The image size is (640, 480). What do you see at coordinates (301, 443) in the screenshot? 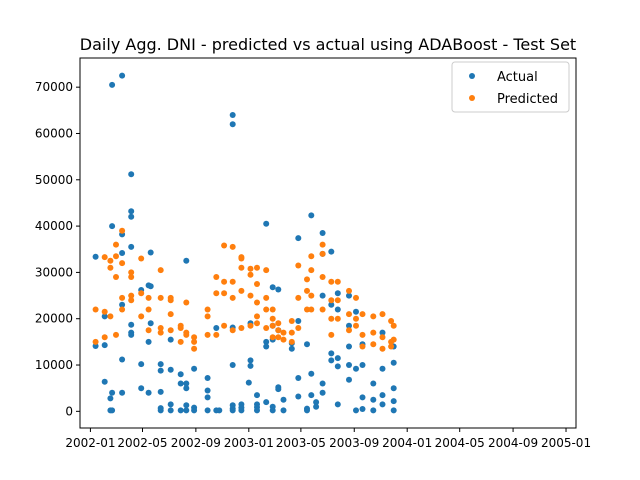
I see `x-tick-label: 2003-05` at bounding box center [301, 443].